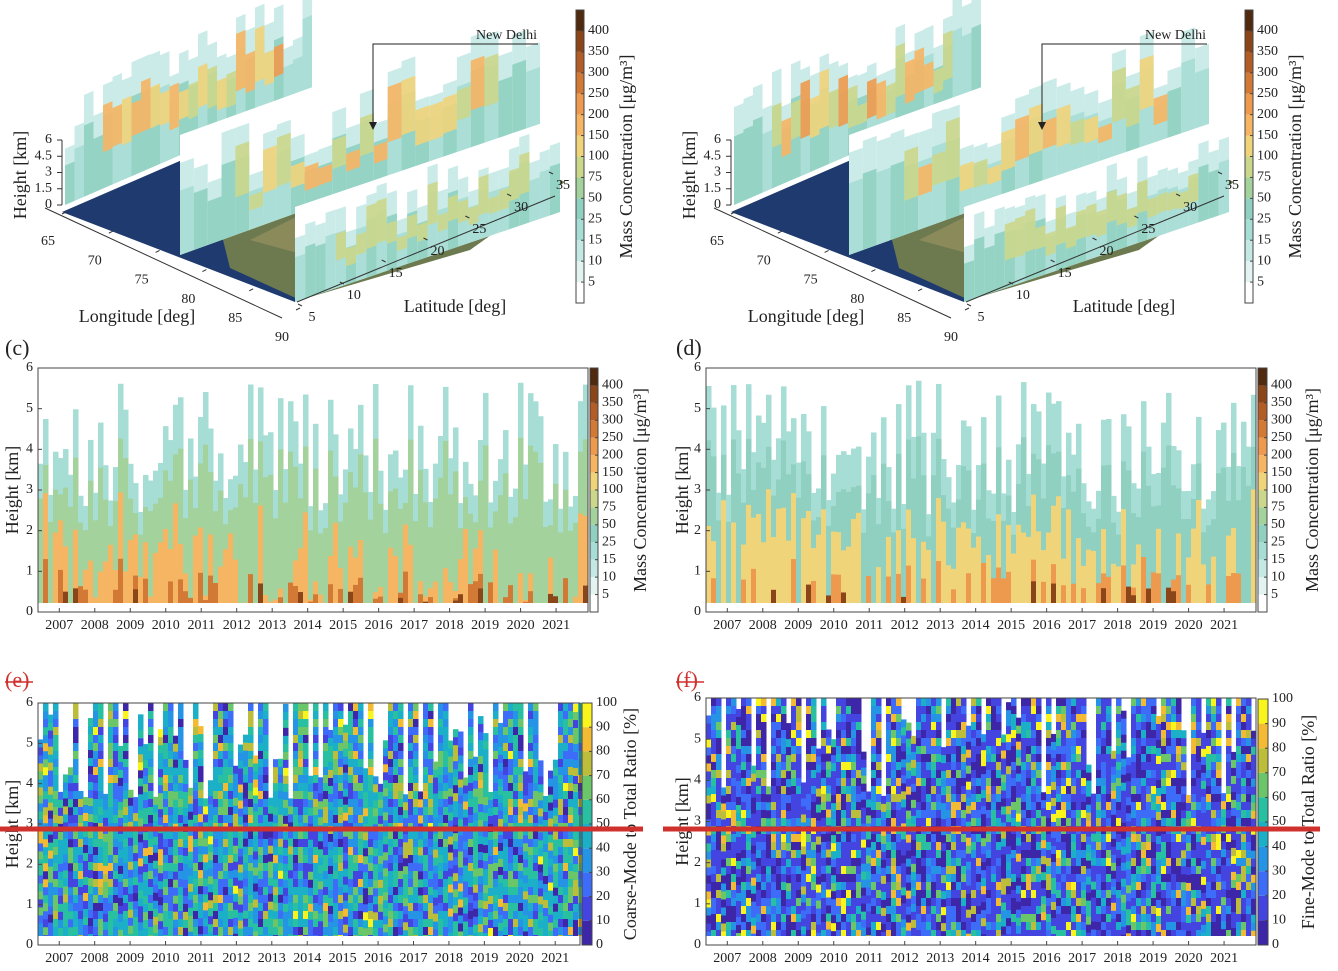 The width and height of the screenshot is (1338, 971). I want to click on wall-cell, so click(351, 256).